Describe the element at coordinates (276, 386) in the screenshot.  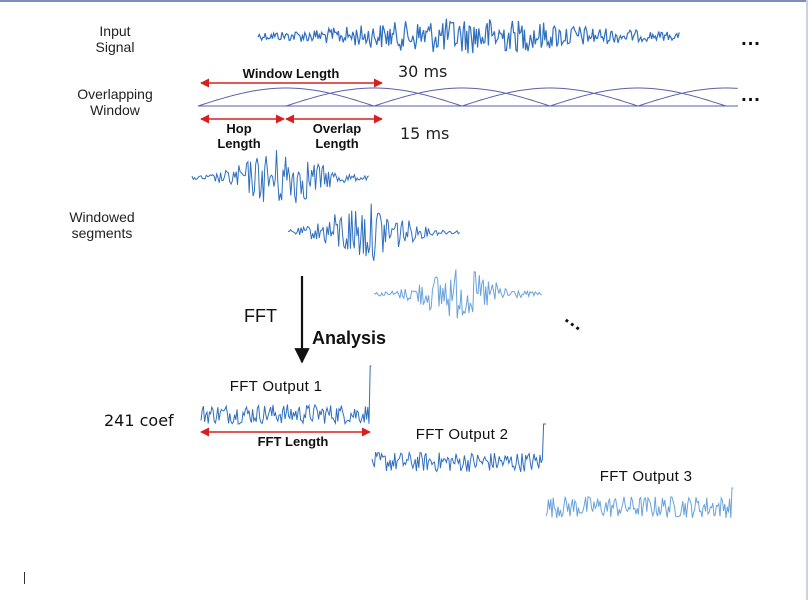
I see `fft-output-1-label: FFT Output 1` at that location.